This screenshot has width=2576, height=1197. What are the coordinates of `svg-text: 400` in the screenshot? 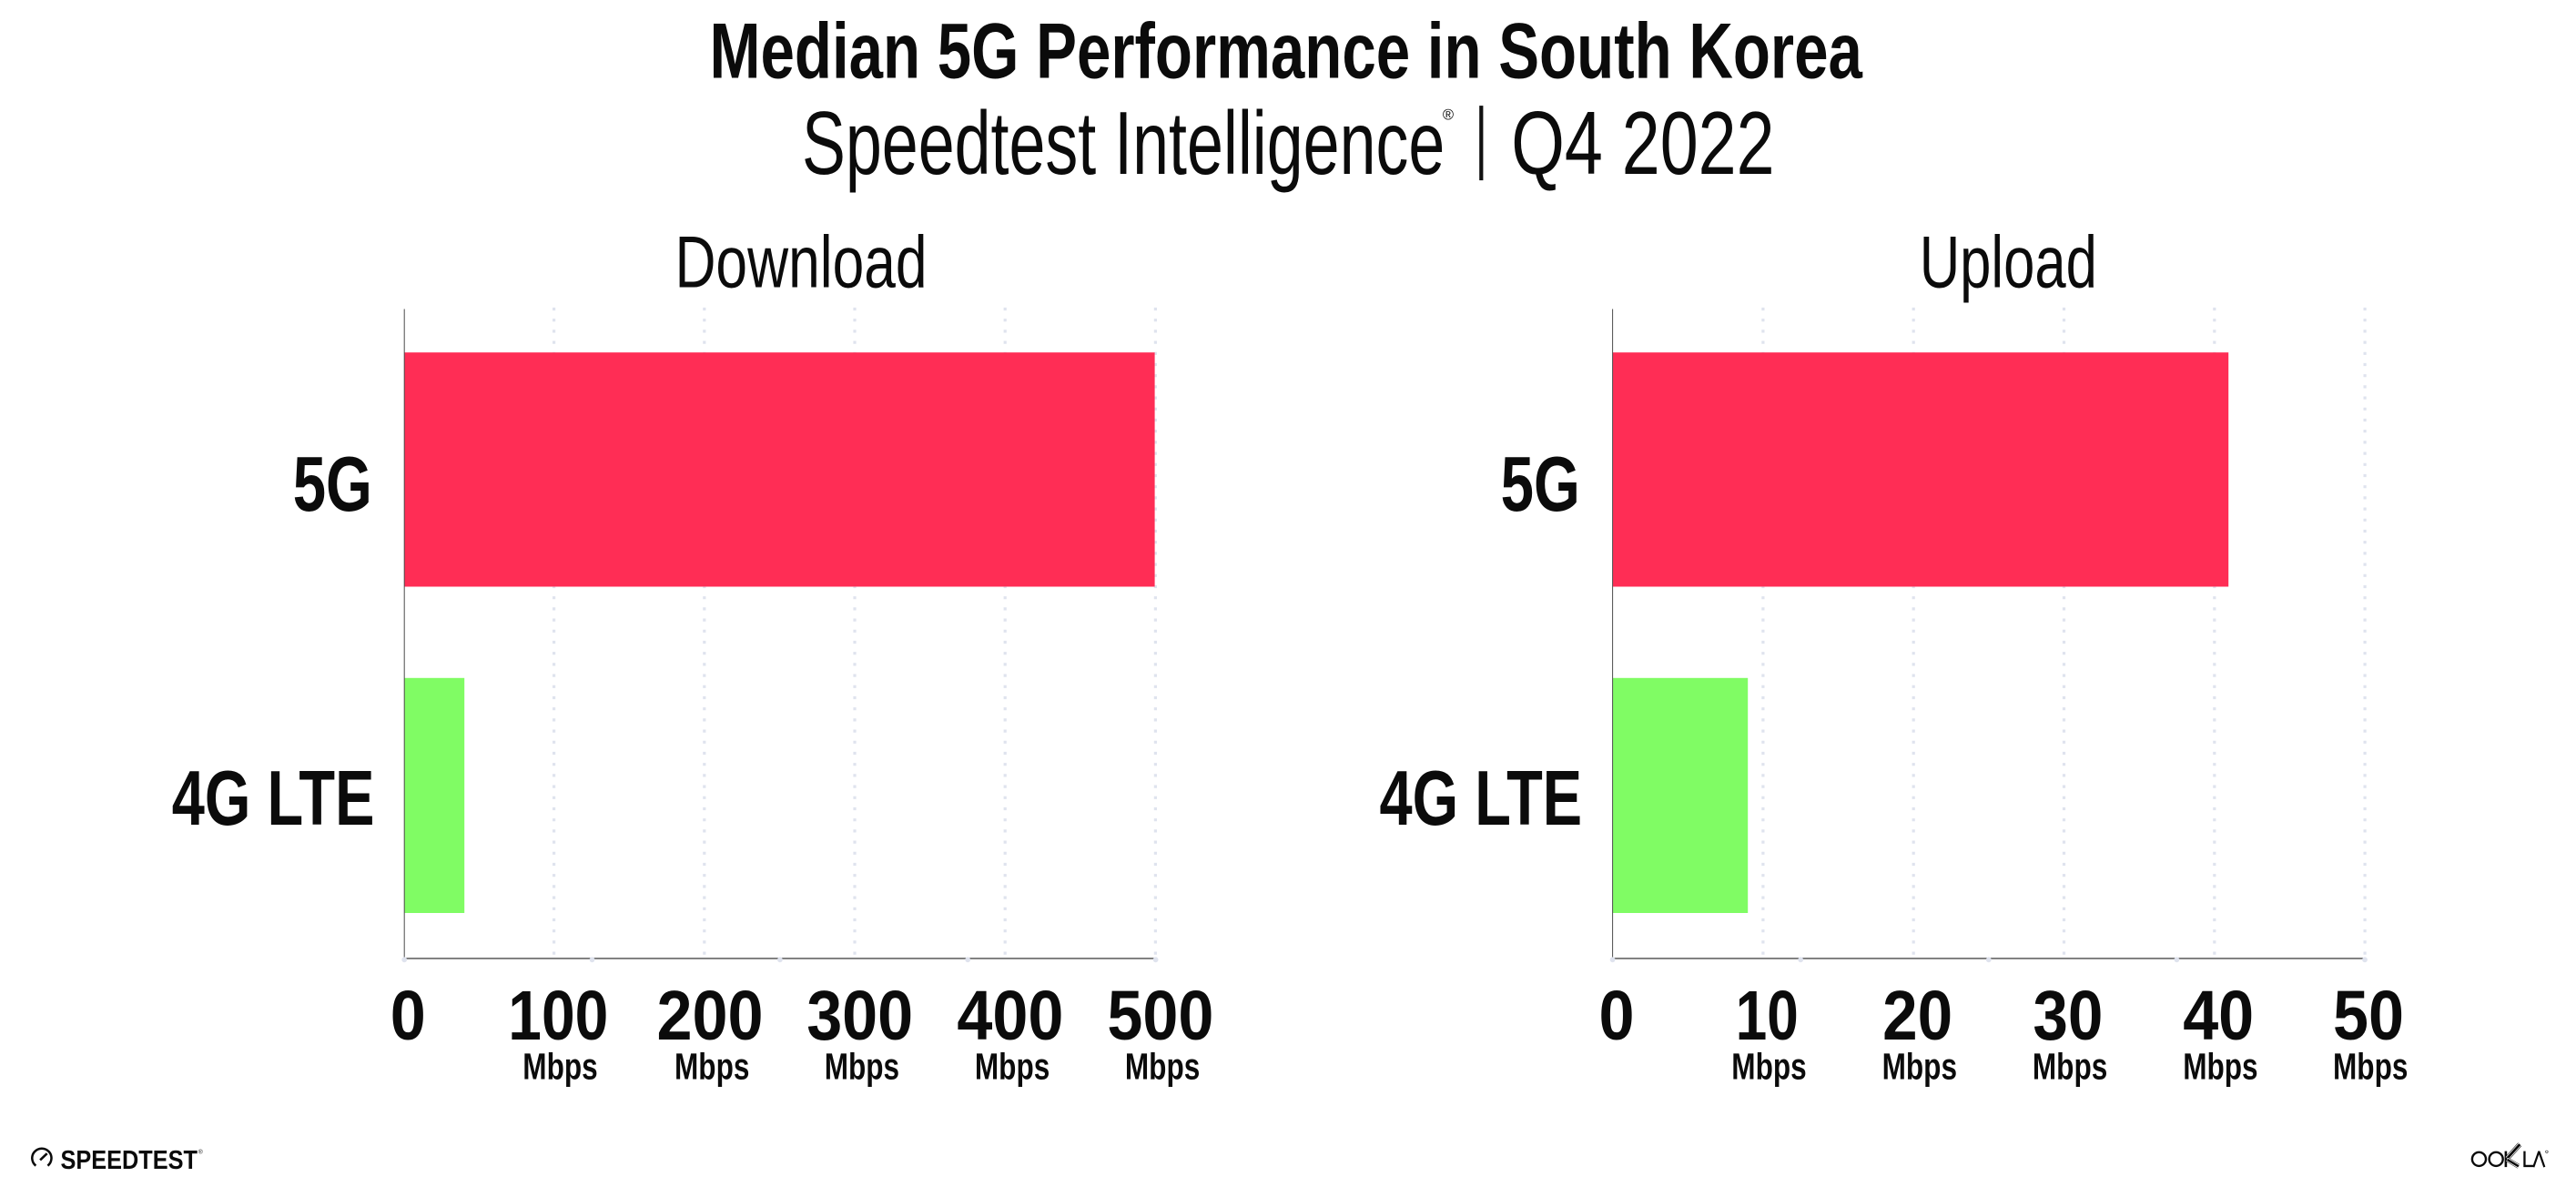 It's located at (1010, 1016).